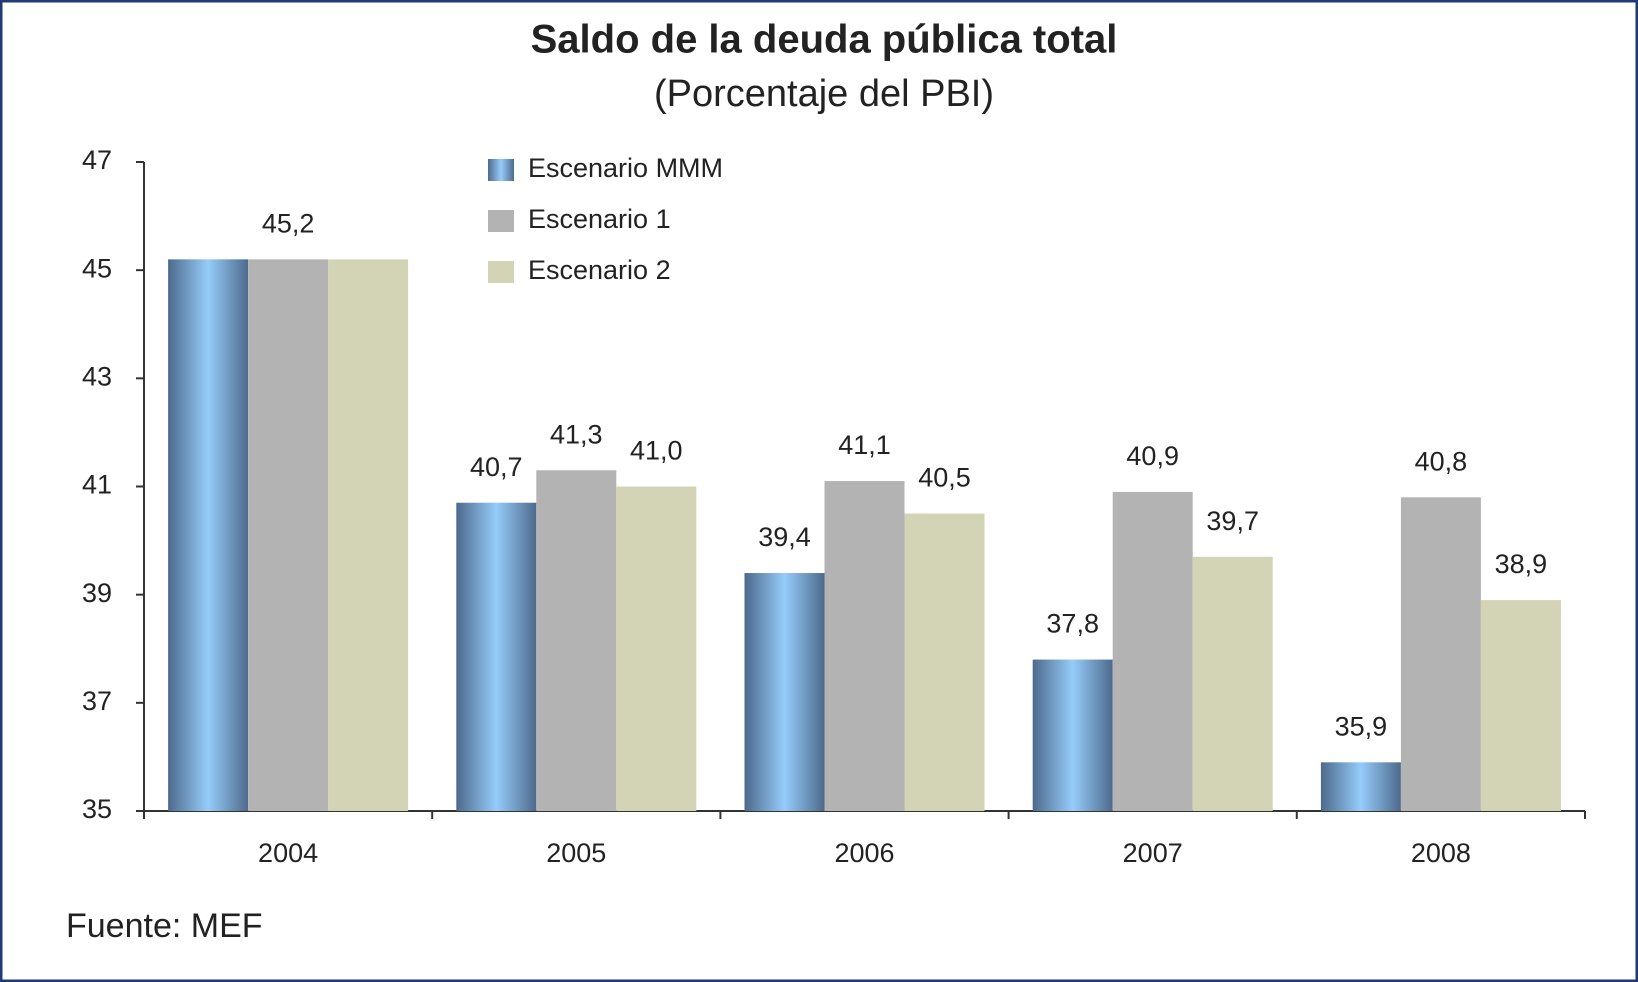 Image resolution: width=1638 pixels, height=982 pixels. I want to click on value-label: 39,4, so click(784, 537).